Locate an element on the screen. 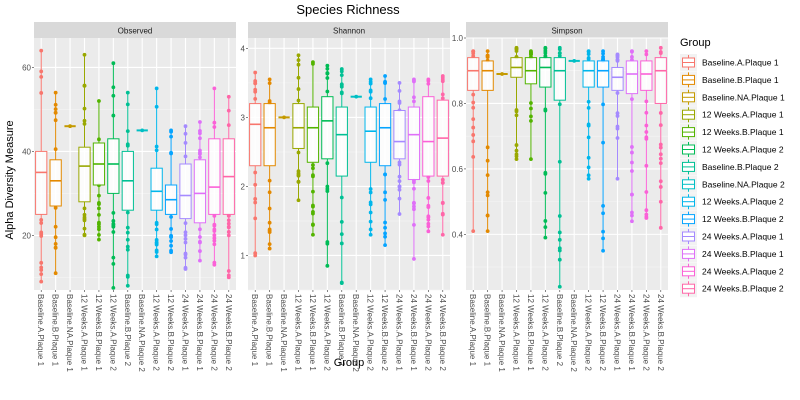 This screenshot has width=800, height=400. legend-label: 24 Weeks.B.Plaque 1 is located at coordinates (743, 254).